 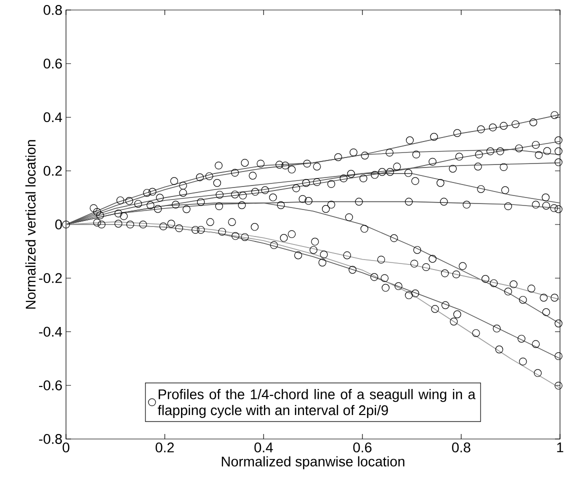 I want to click on y-tick-label: 0.6, so click(x=53, y=63).